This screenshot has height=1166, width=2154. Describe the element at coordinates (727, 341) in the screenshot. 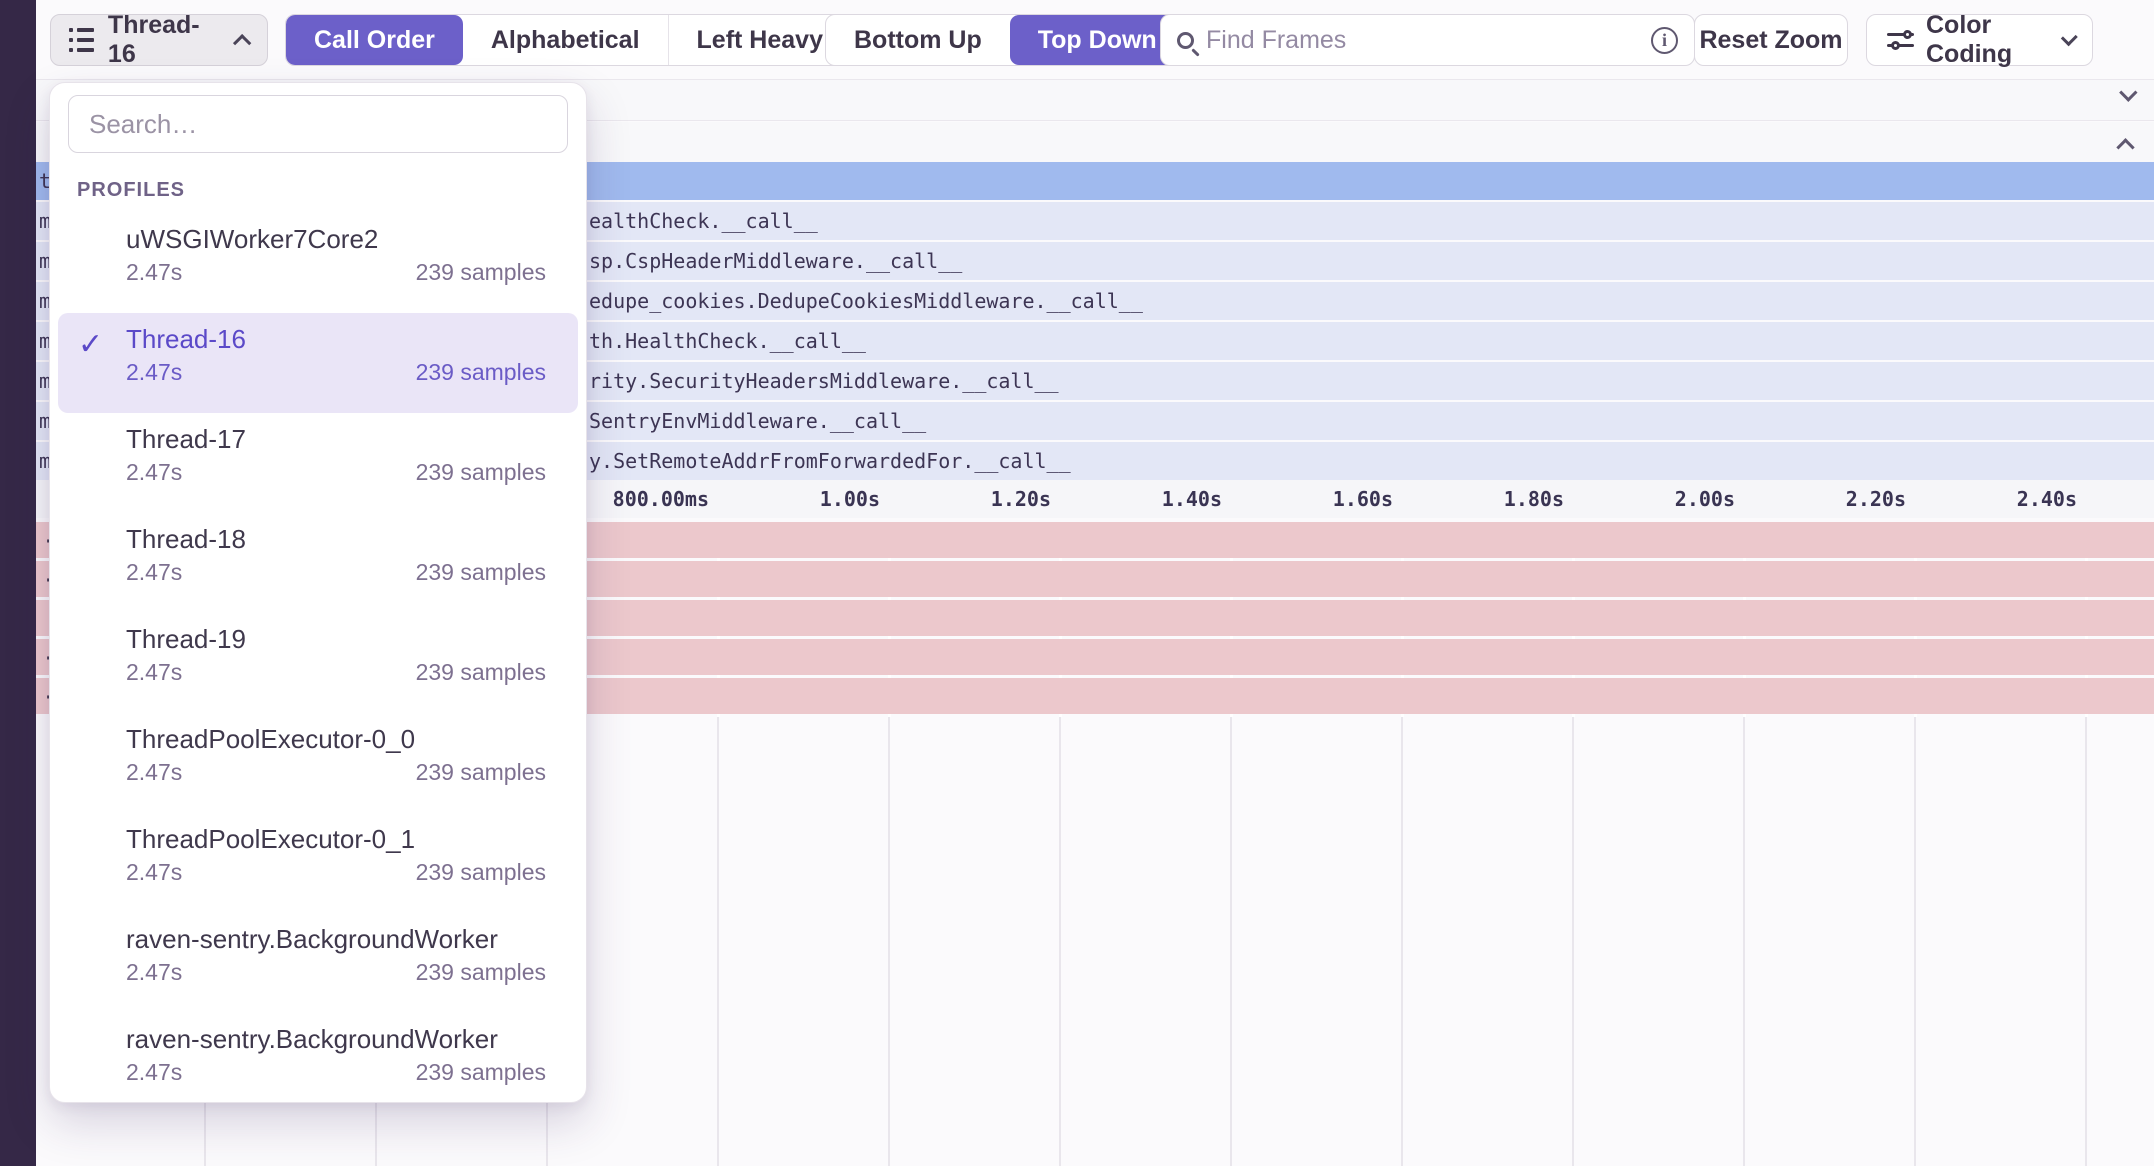

I see `frame-label: th.HealthCheck.__call__` at that location.